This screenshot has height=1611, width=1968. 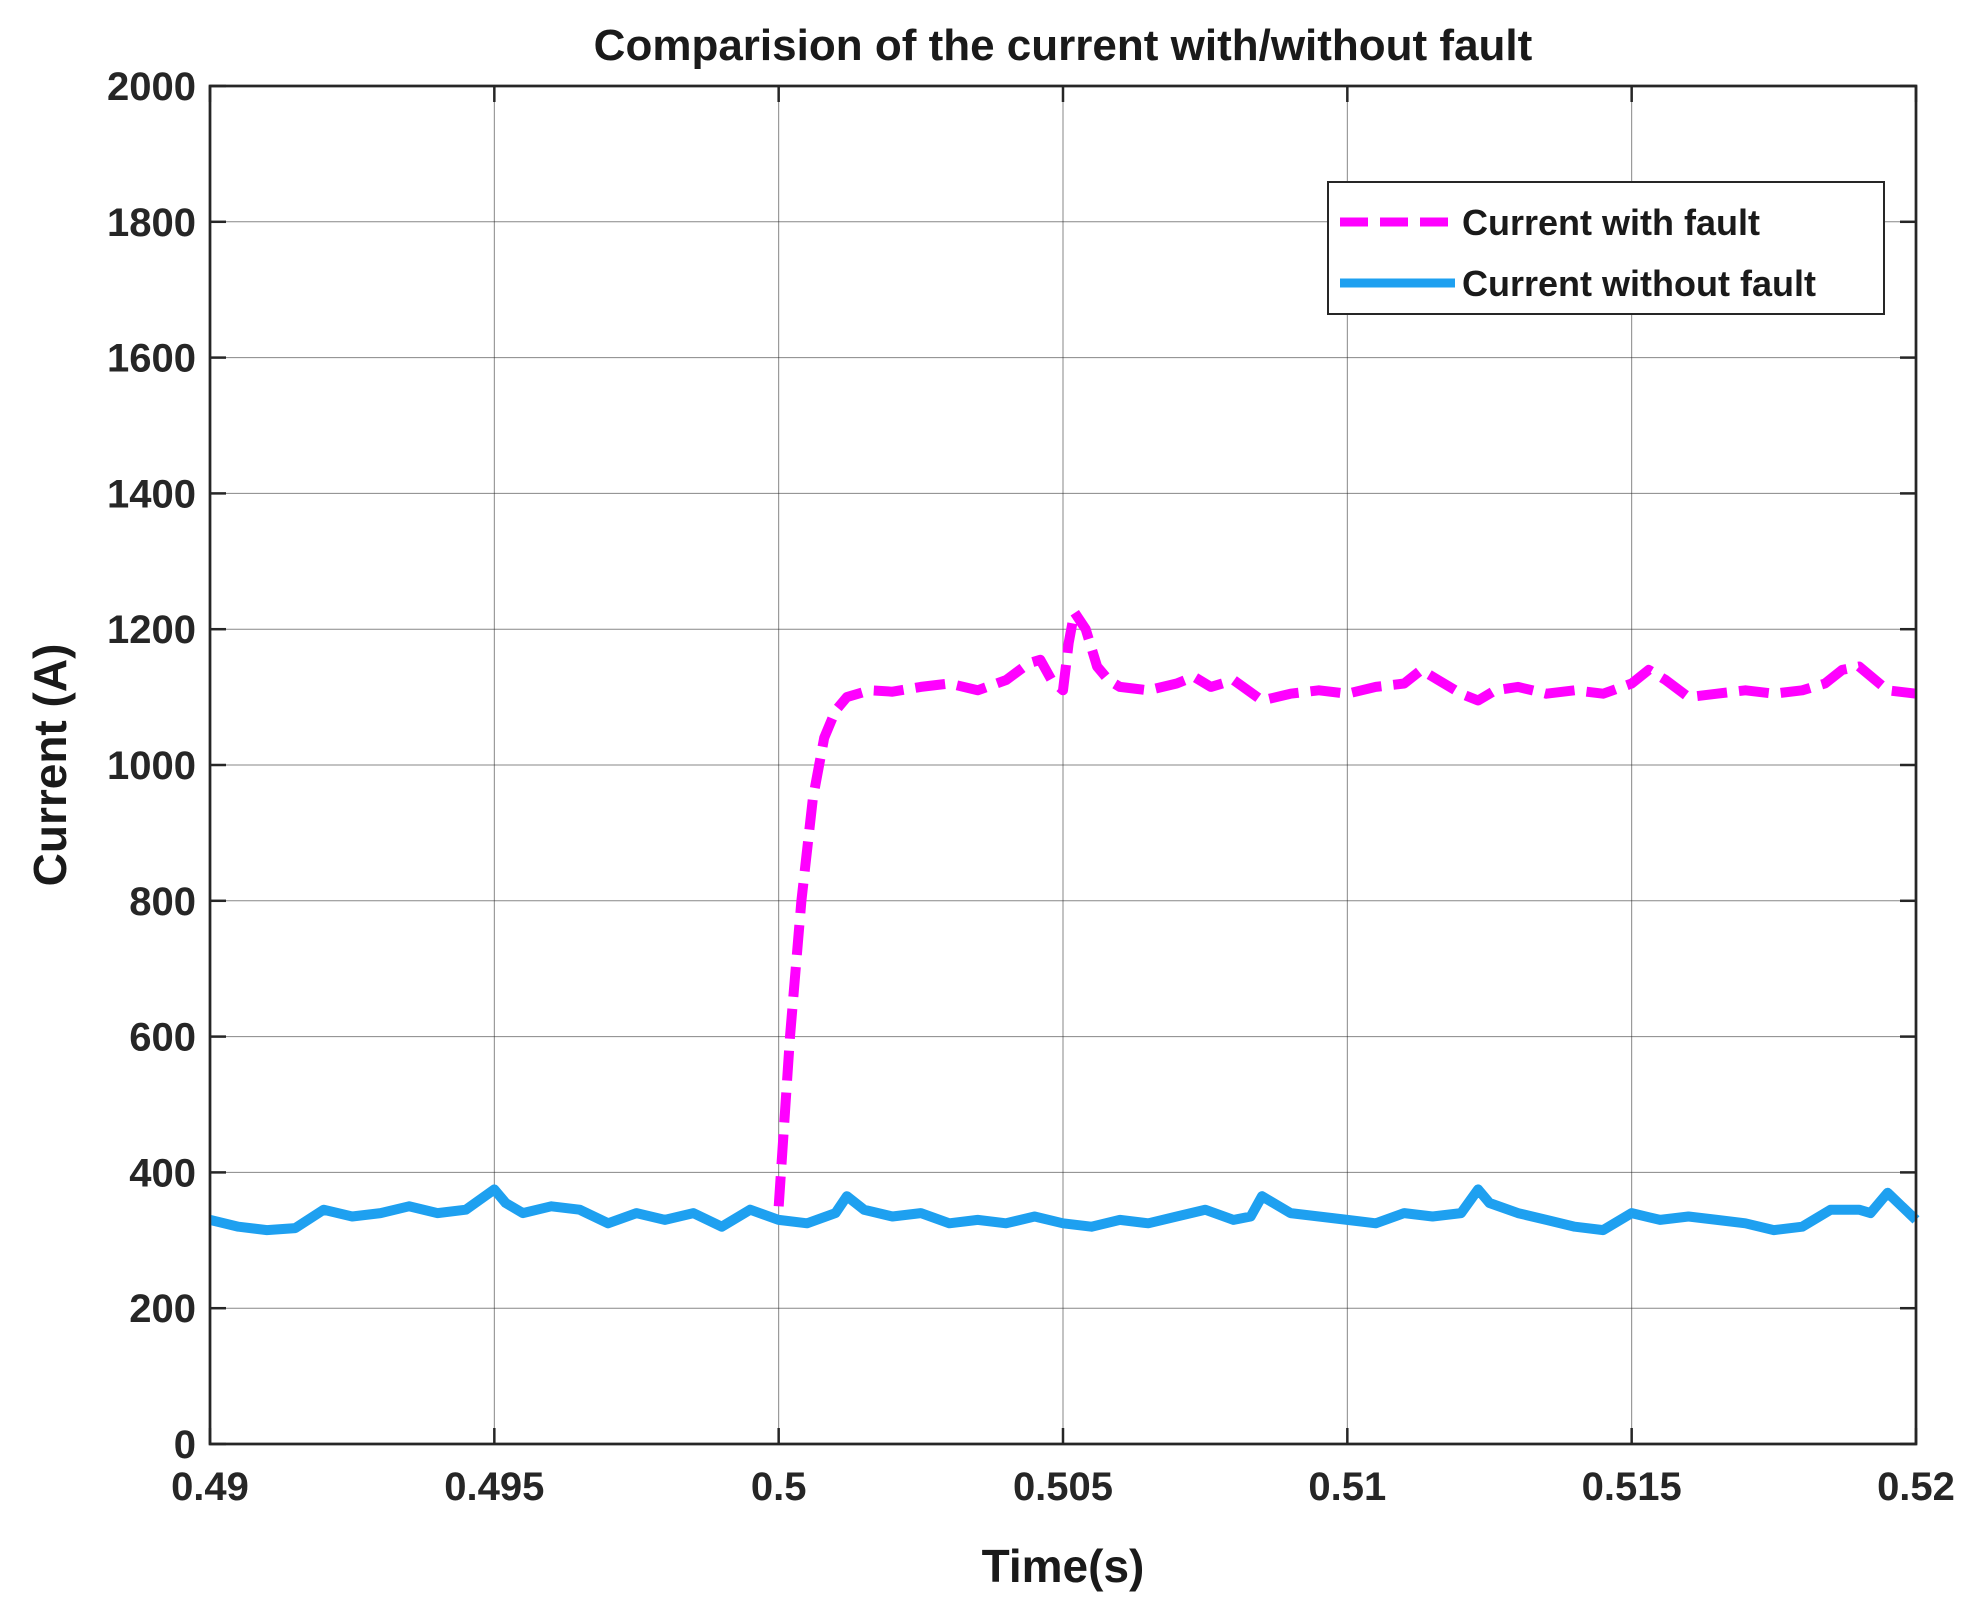 What do you see at coordinates (494, 1487) in the screenshot?
I see `x-tick-label: 0.495` at bounding box center [494, 1487].